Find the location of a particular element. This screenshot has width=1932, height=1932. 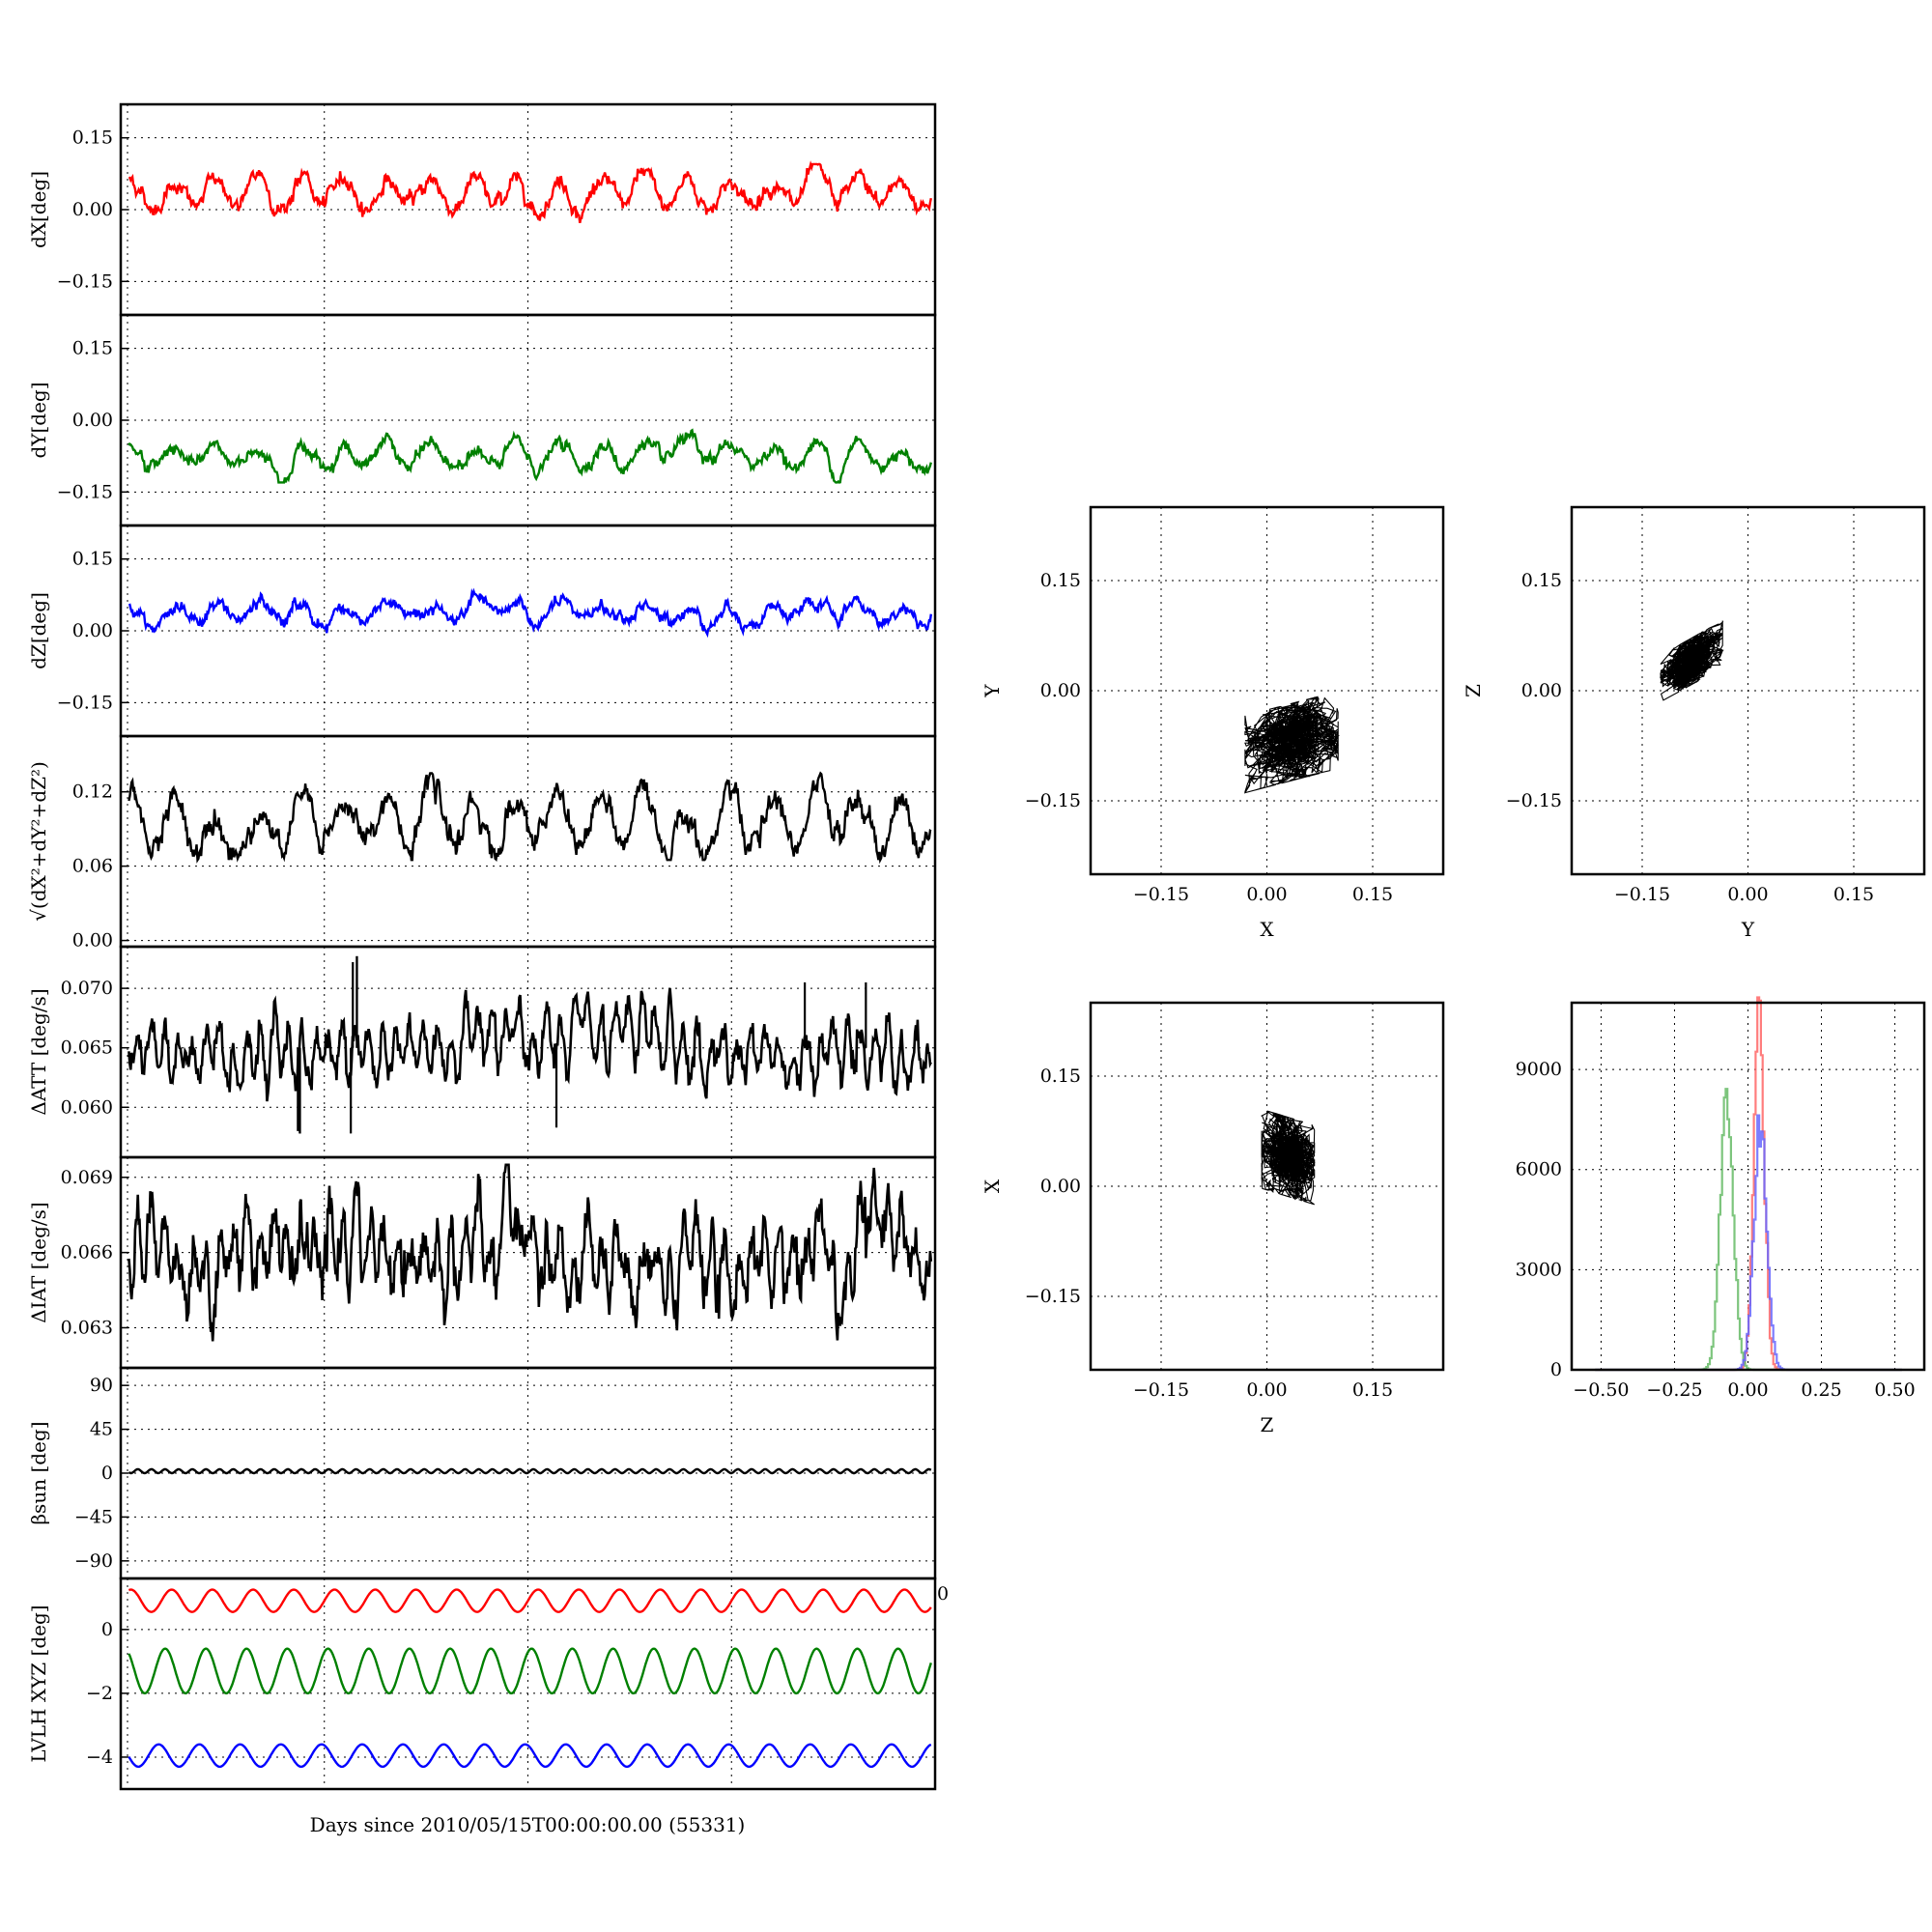

panel-dz: 0.15 0.00 −0.15 dZ[deg] is located at coordinates (482, 631).